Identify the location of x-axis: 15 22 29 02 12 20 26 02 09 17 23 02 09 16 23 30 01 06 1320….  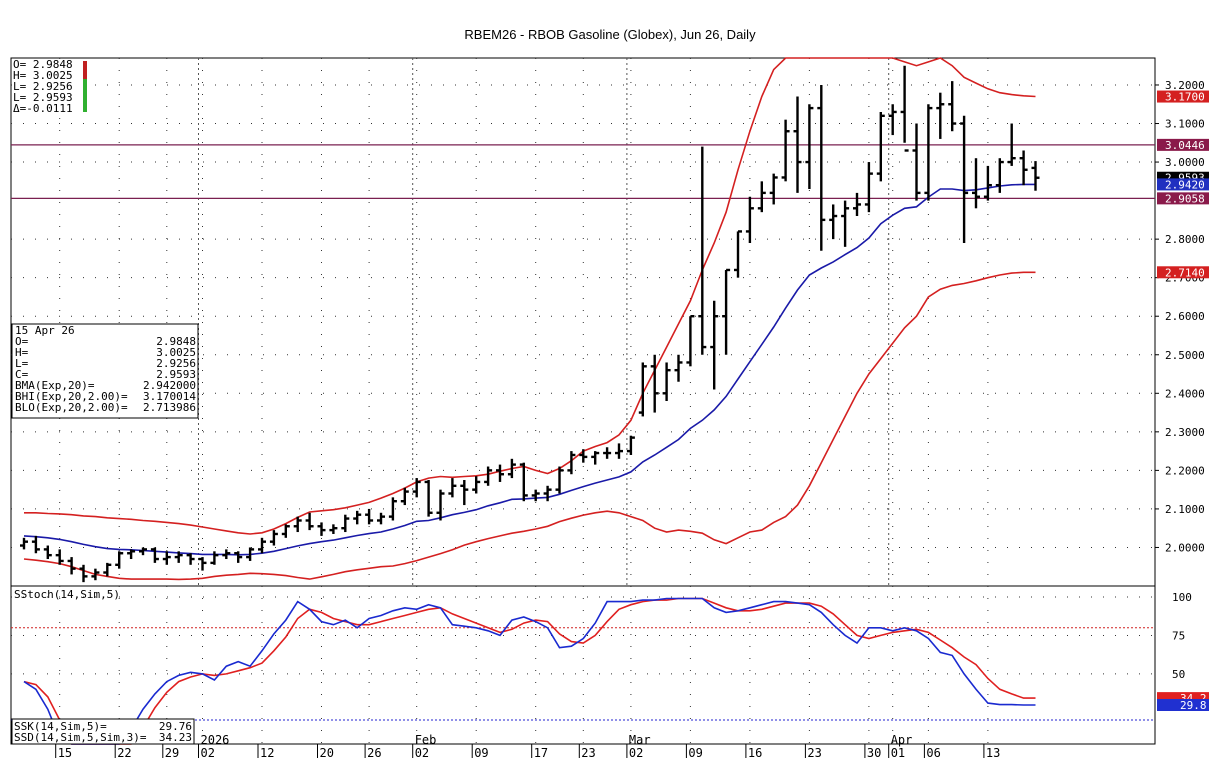
(527, 746).